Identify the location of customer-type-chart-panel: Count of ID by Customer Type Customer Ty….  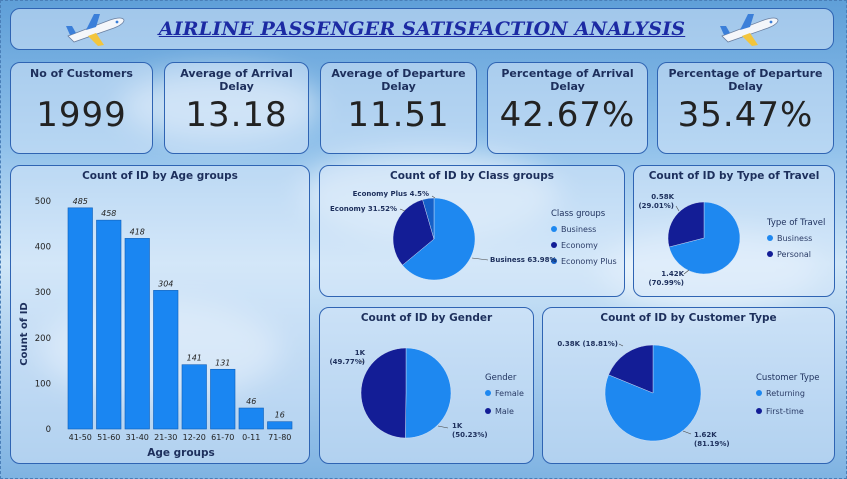
(688, 385).